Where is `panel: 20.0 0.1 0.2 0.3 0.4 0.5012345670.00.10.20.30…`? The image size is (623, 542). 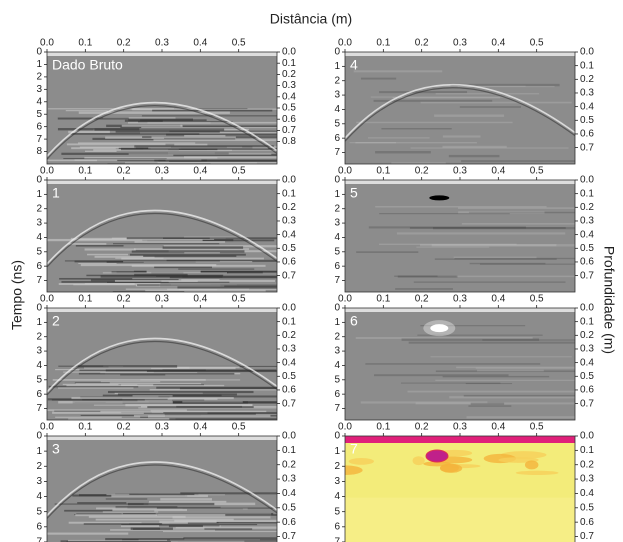 panel: 20.0 0.1 0.2 0.3 0.4 0.5012345670.00.10.20.30… is located at coordinates (166, 357).